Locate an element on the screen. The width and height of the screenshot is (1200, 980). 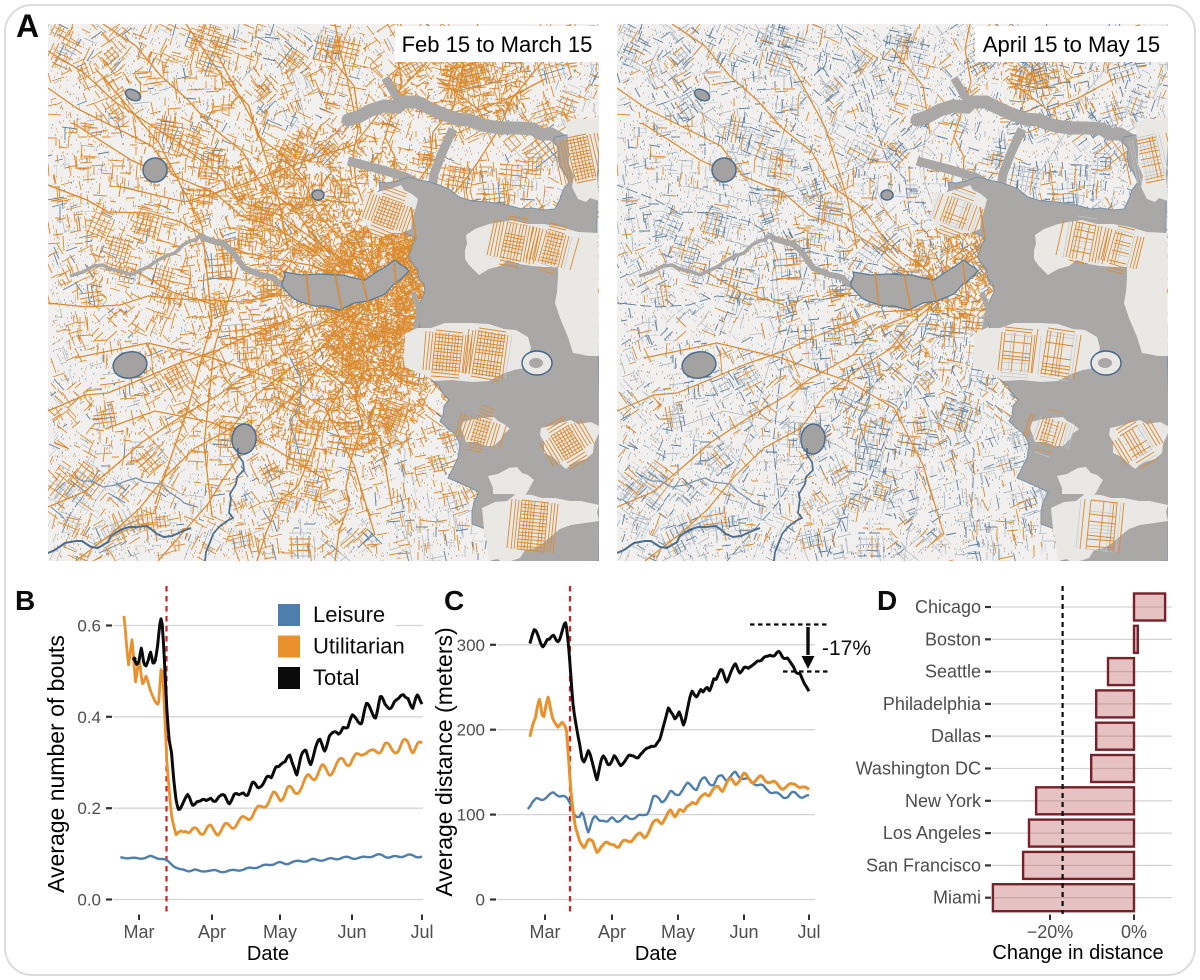
svg-text: 0.2 is located at coordinates (89, 808).